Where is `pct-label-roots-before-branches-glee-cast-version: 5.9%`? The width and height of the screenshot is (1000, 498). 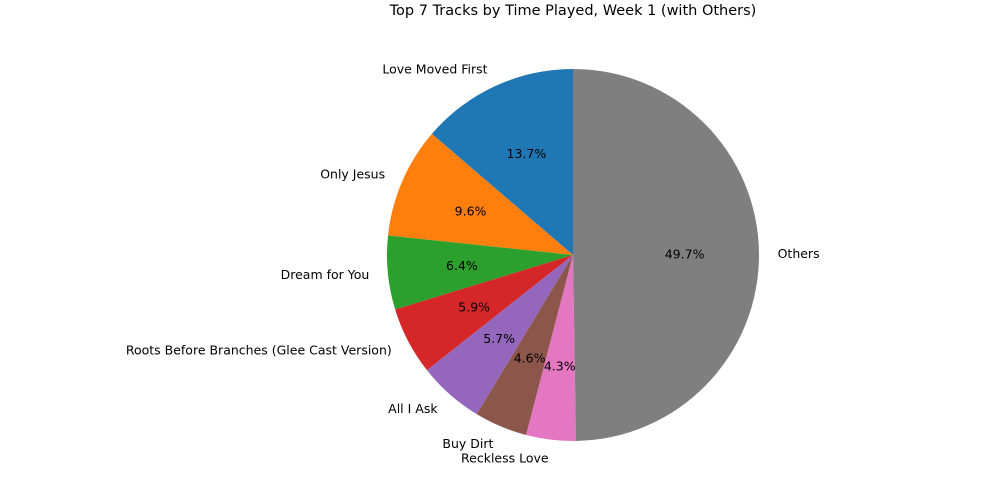
pct-label-roots-before-branches-glee-cast-version: 5.9% is located at coordinates (474, 306).